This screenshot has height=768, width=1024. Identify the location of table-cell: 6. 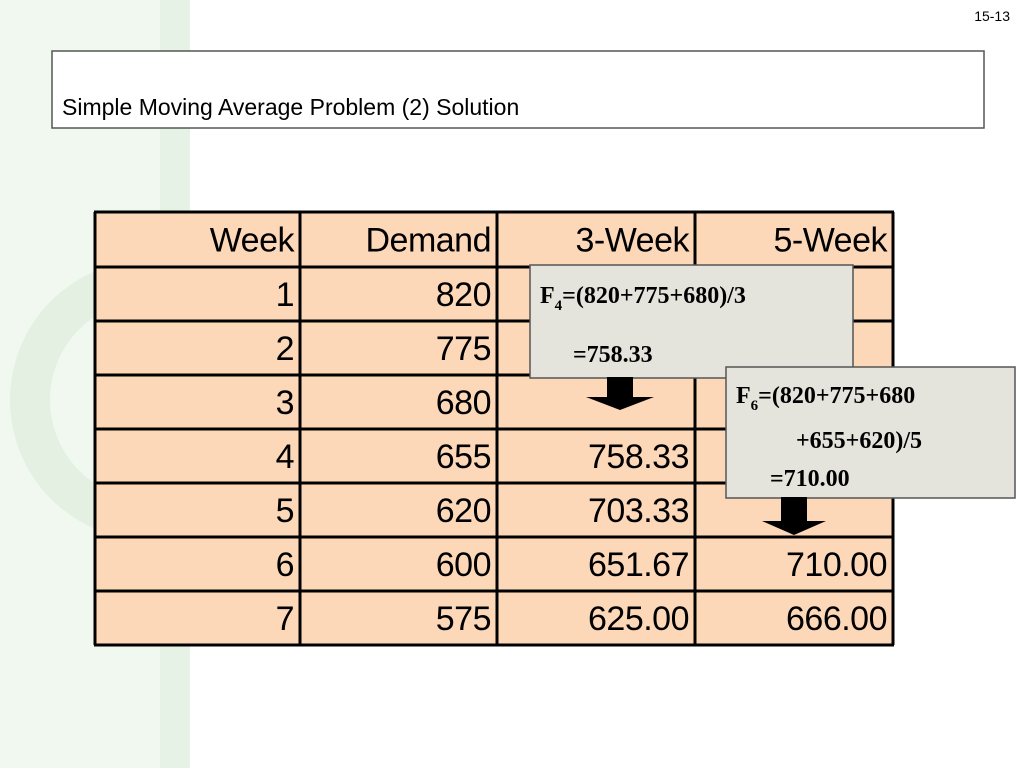
(285, 565).